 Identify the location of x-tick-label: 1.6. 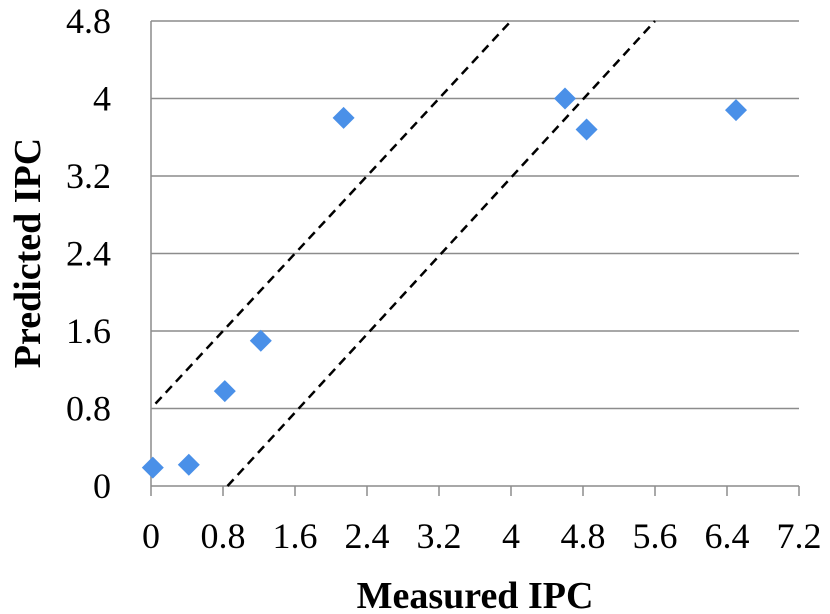
(295, 536).